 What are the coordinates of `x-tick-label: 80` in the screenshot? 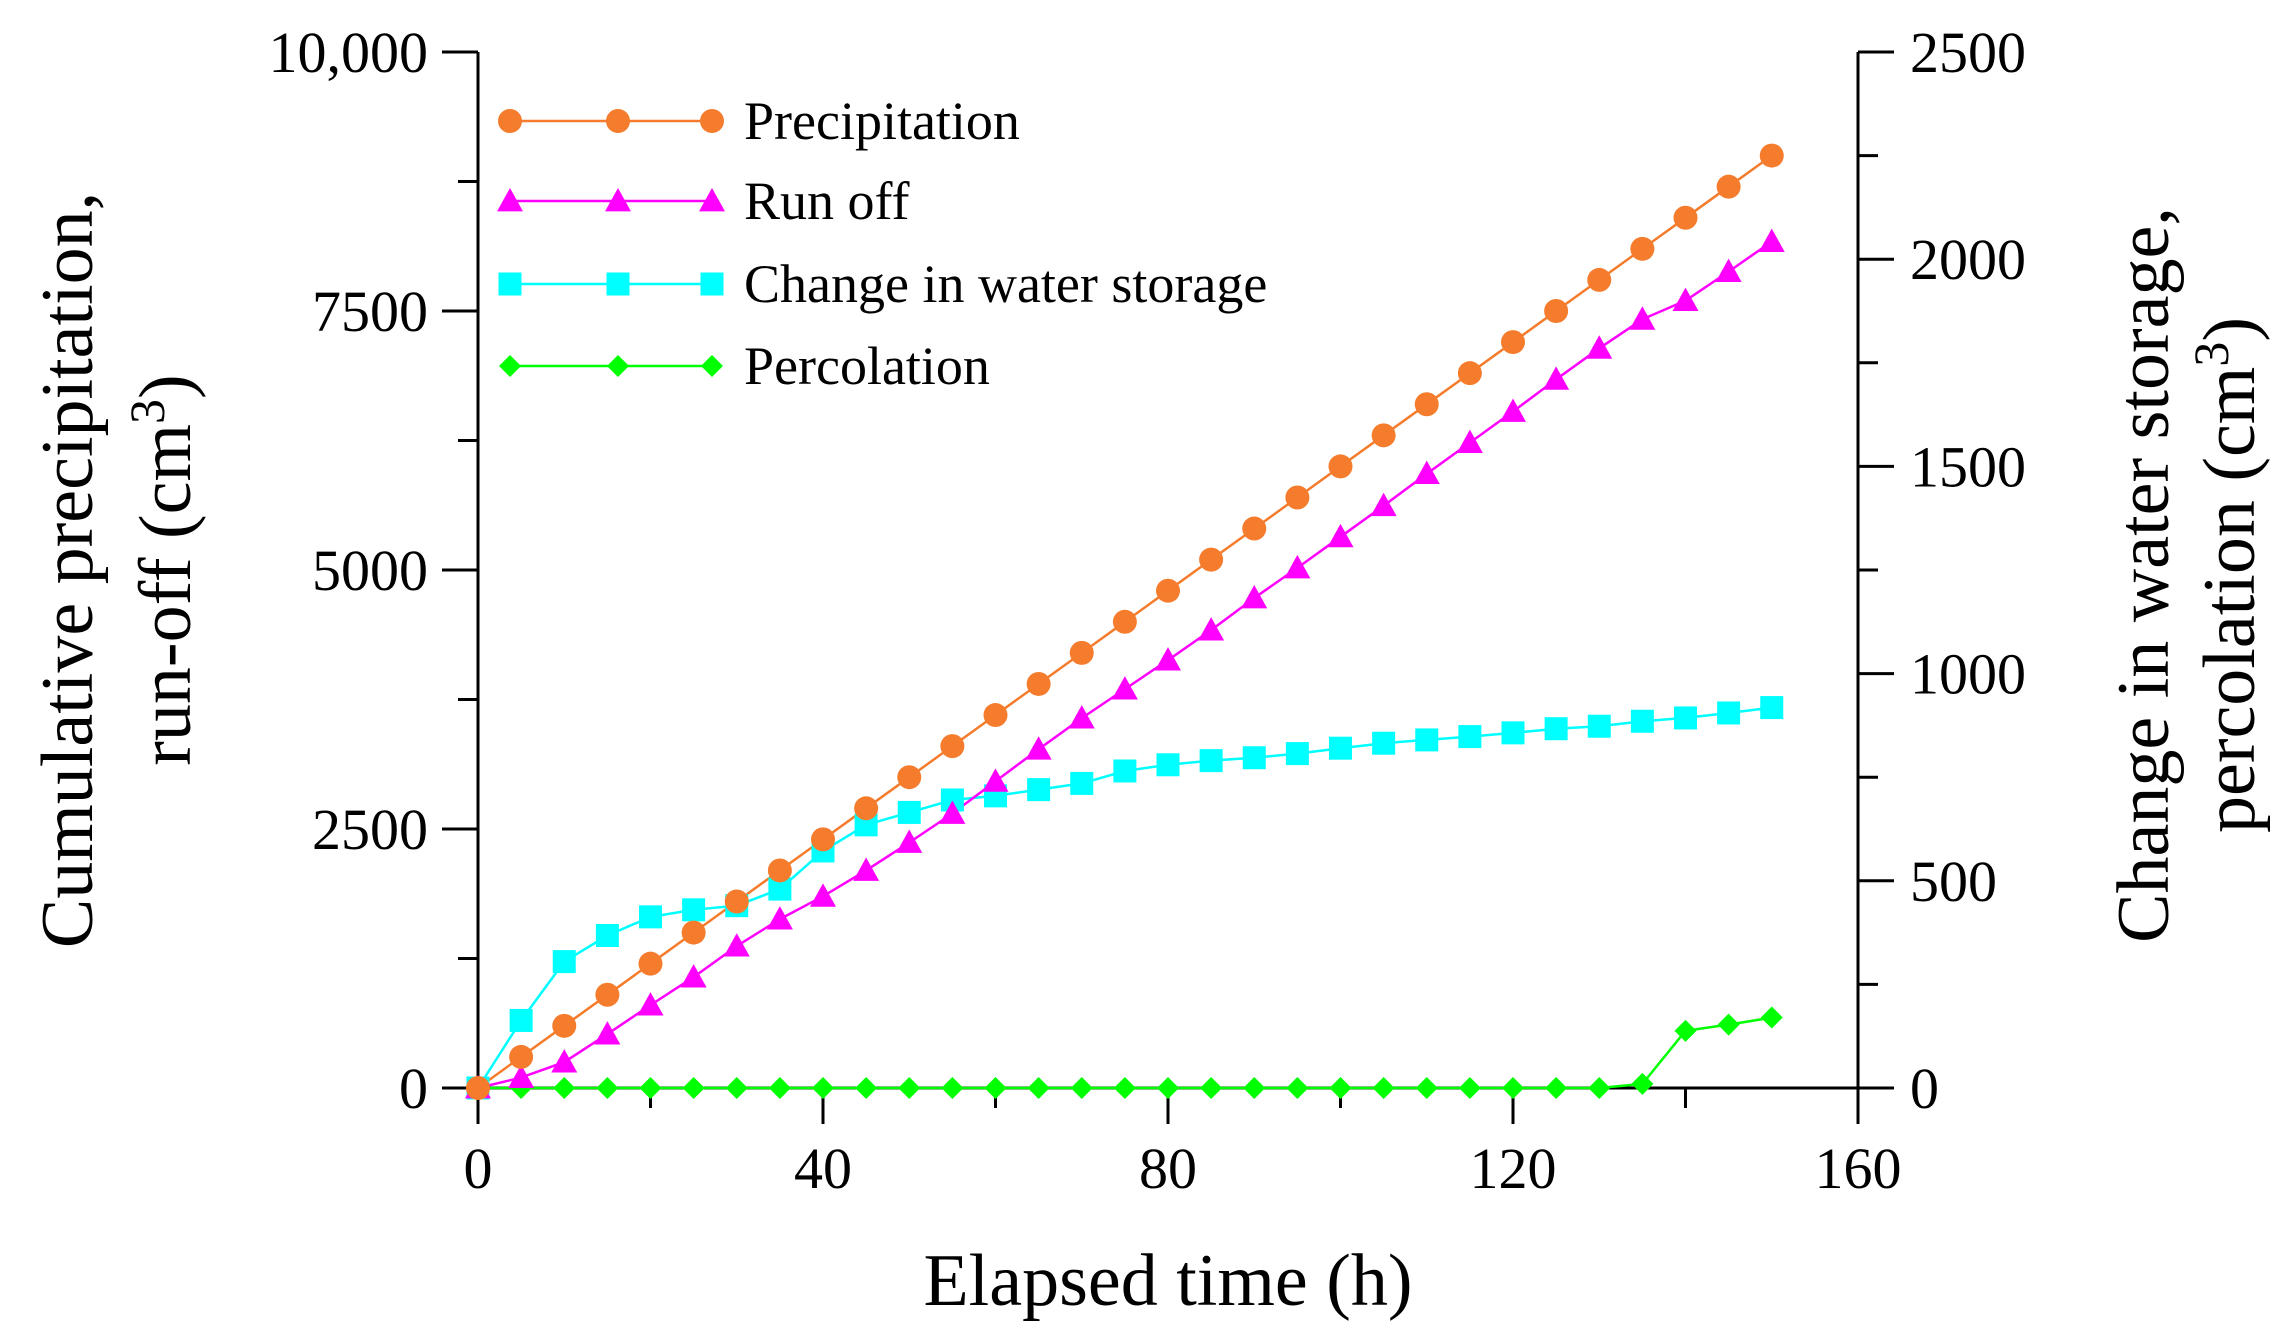 It's located at (1168, 1168).